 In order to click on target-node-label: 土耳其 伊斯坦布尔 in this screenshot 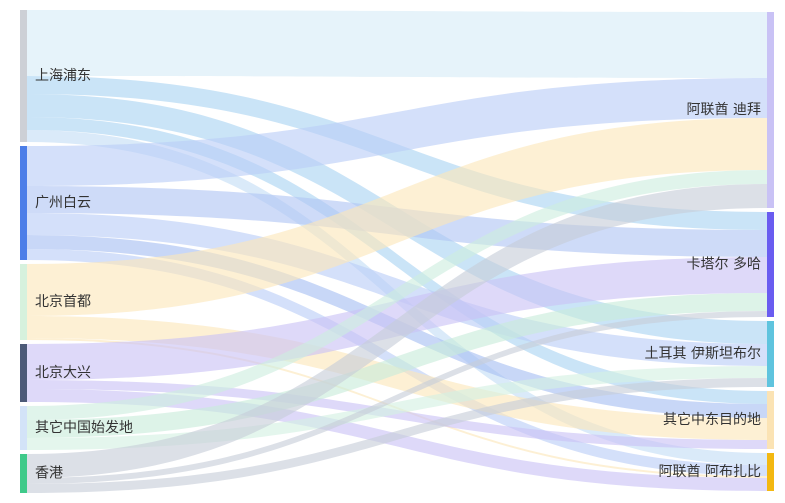, I will do `click(703, 354)`.